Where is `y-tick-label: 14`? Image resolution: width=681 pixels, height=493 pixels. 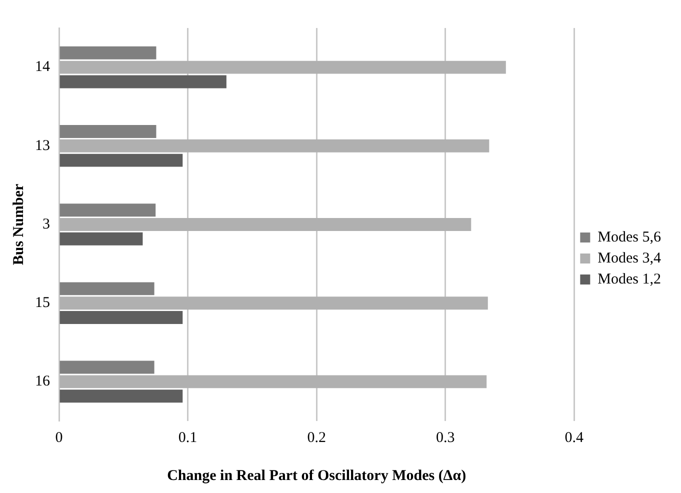
y-tick-label: 14 is located at coordinates (42, 67).